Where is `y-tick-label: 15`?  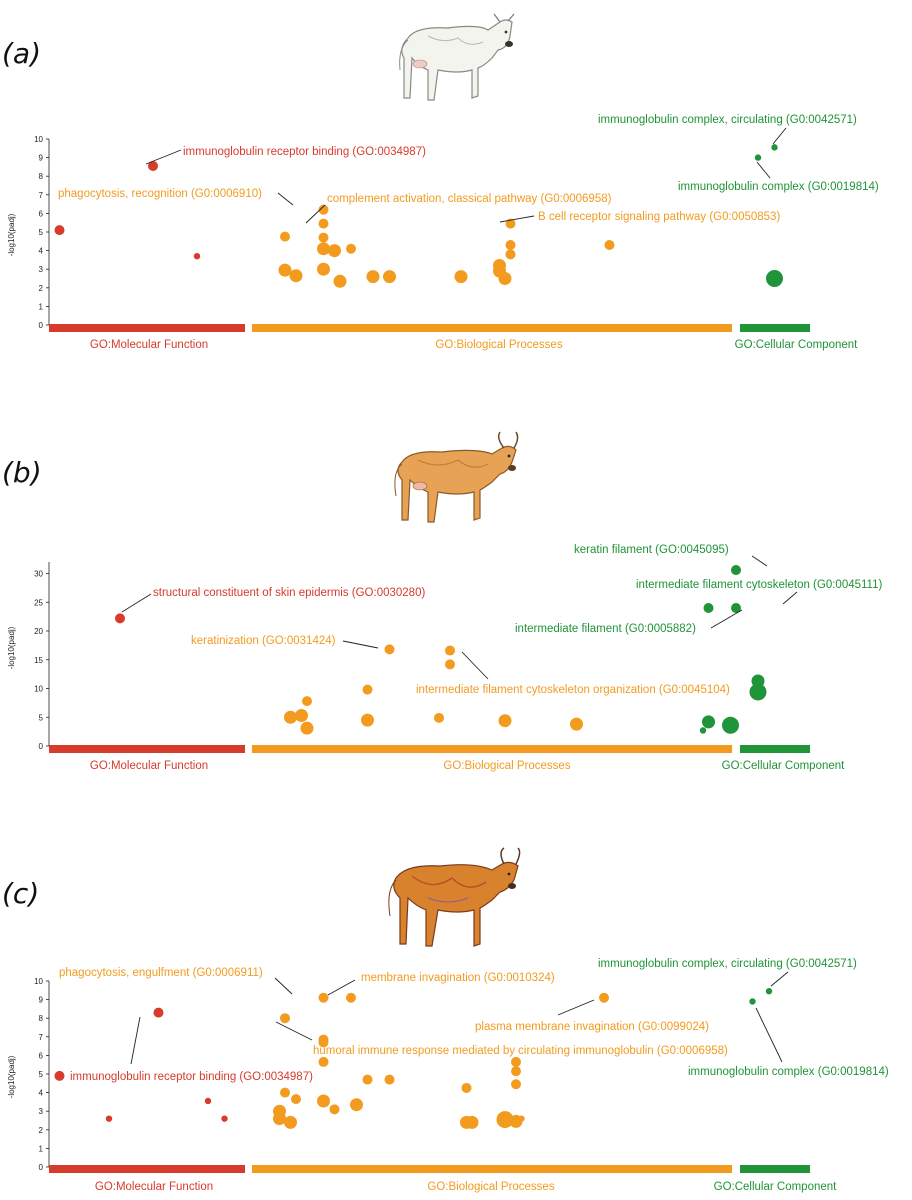
y-tick-label: 15 is located at coordinates (38, 660).